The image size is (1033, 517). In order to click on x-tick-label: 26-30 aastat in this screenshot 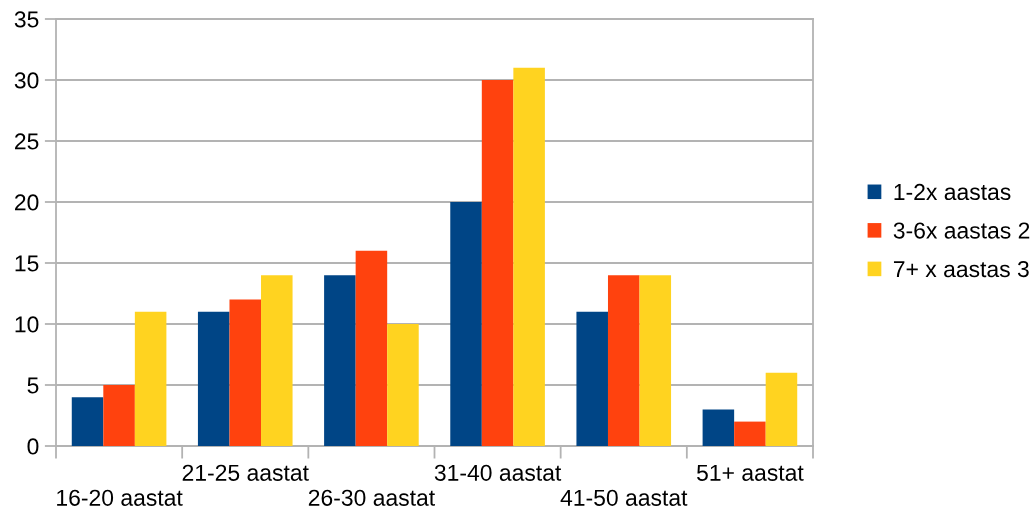, I will do `click(371, 497)`.